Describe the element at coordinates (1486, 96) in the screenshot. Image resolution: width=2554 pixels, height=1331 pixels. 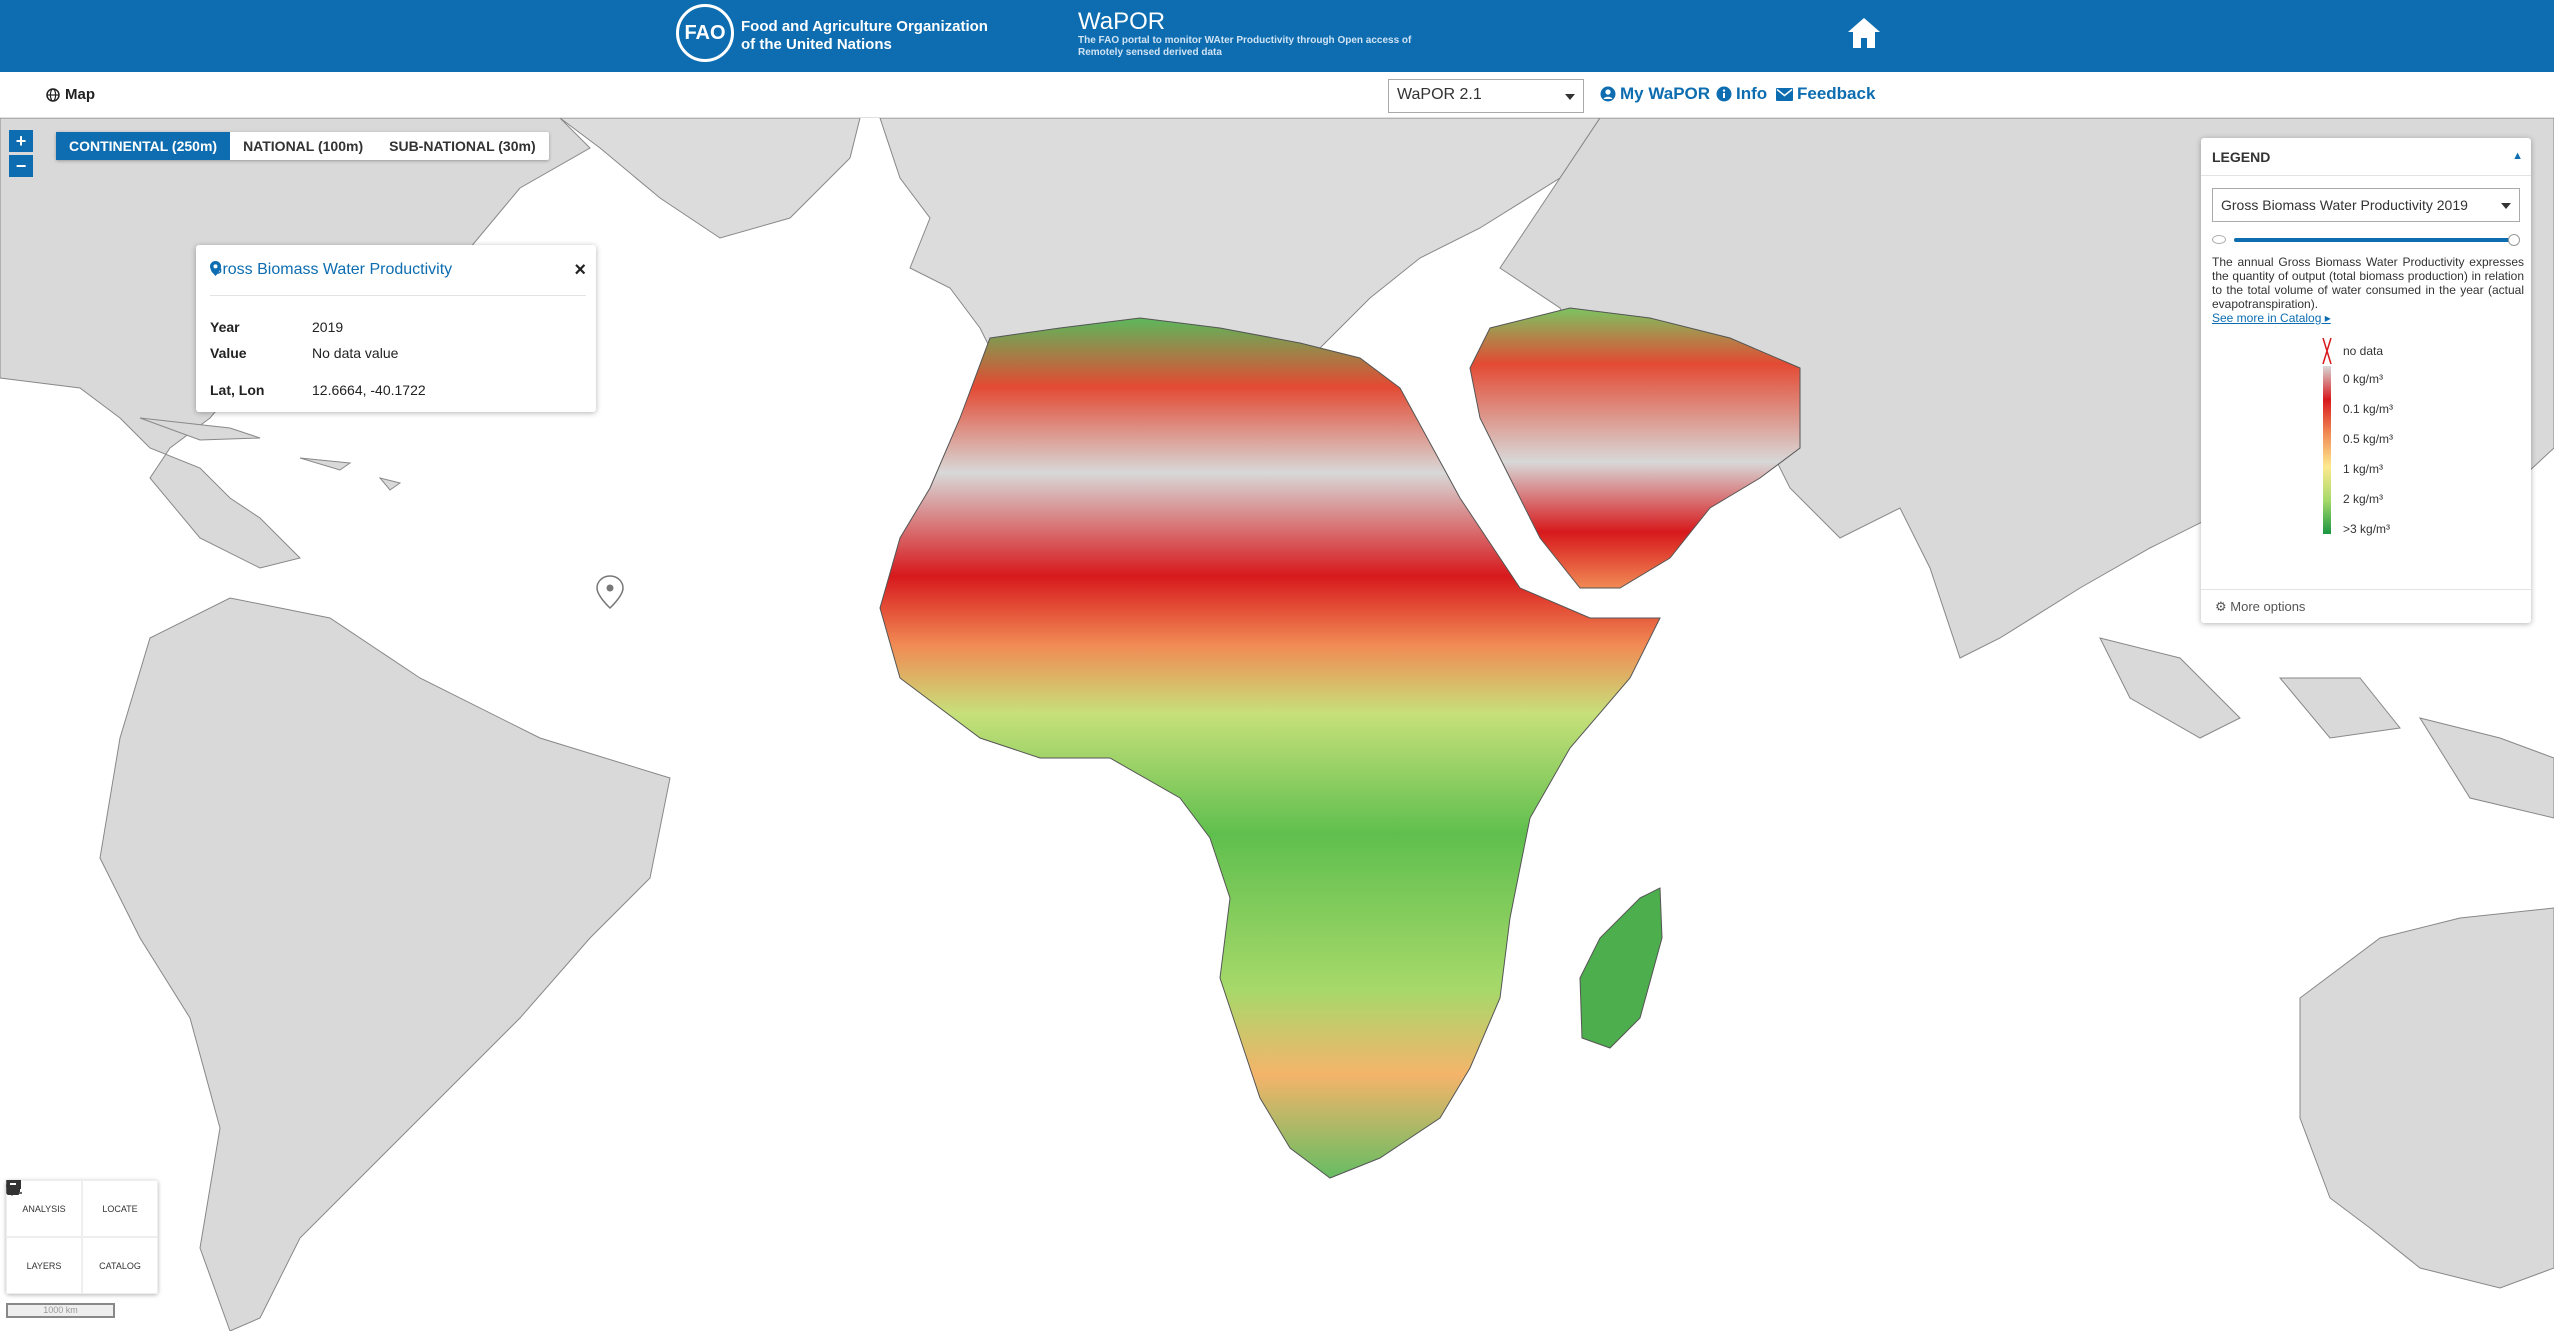
I see `version-select: WaPOR 2.1` at that location.